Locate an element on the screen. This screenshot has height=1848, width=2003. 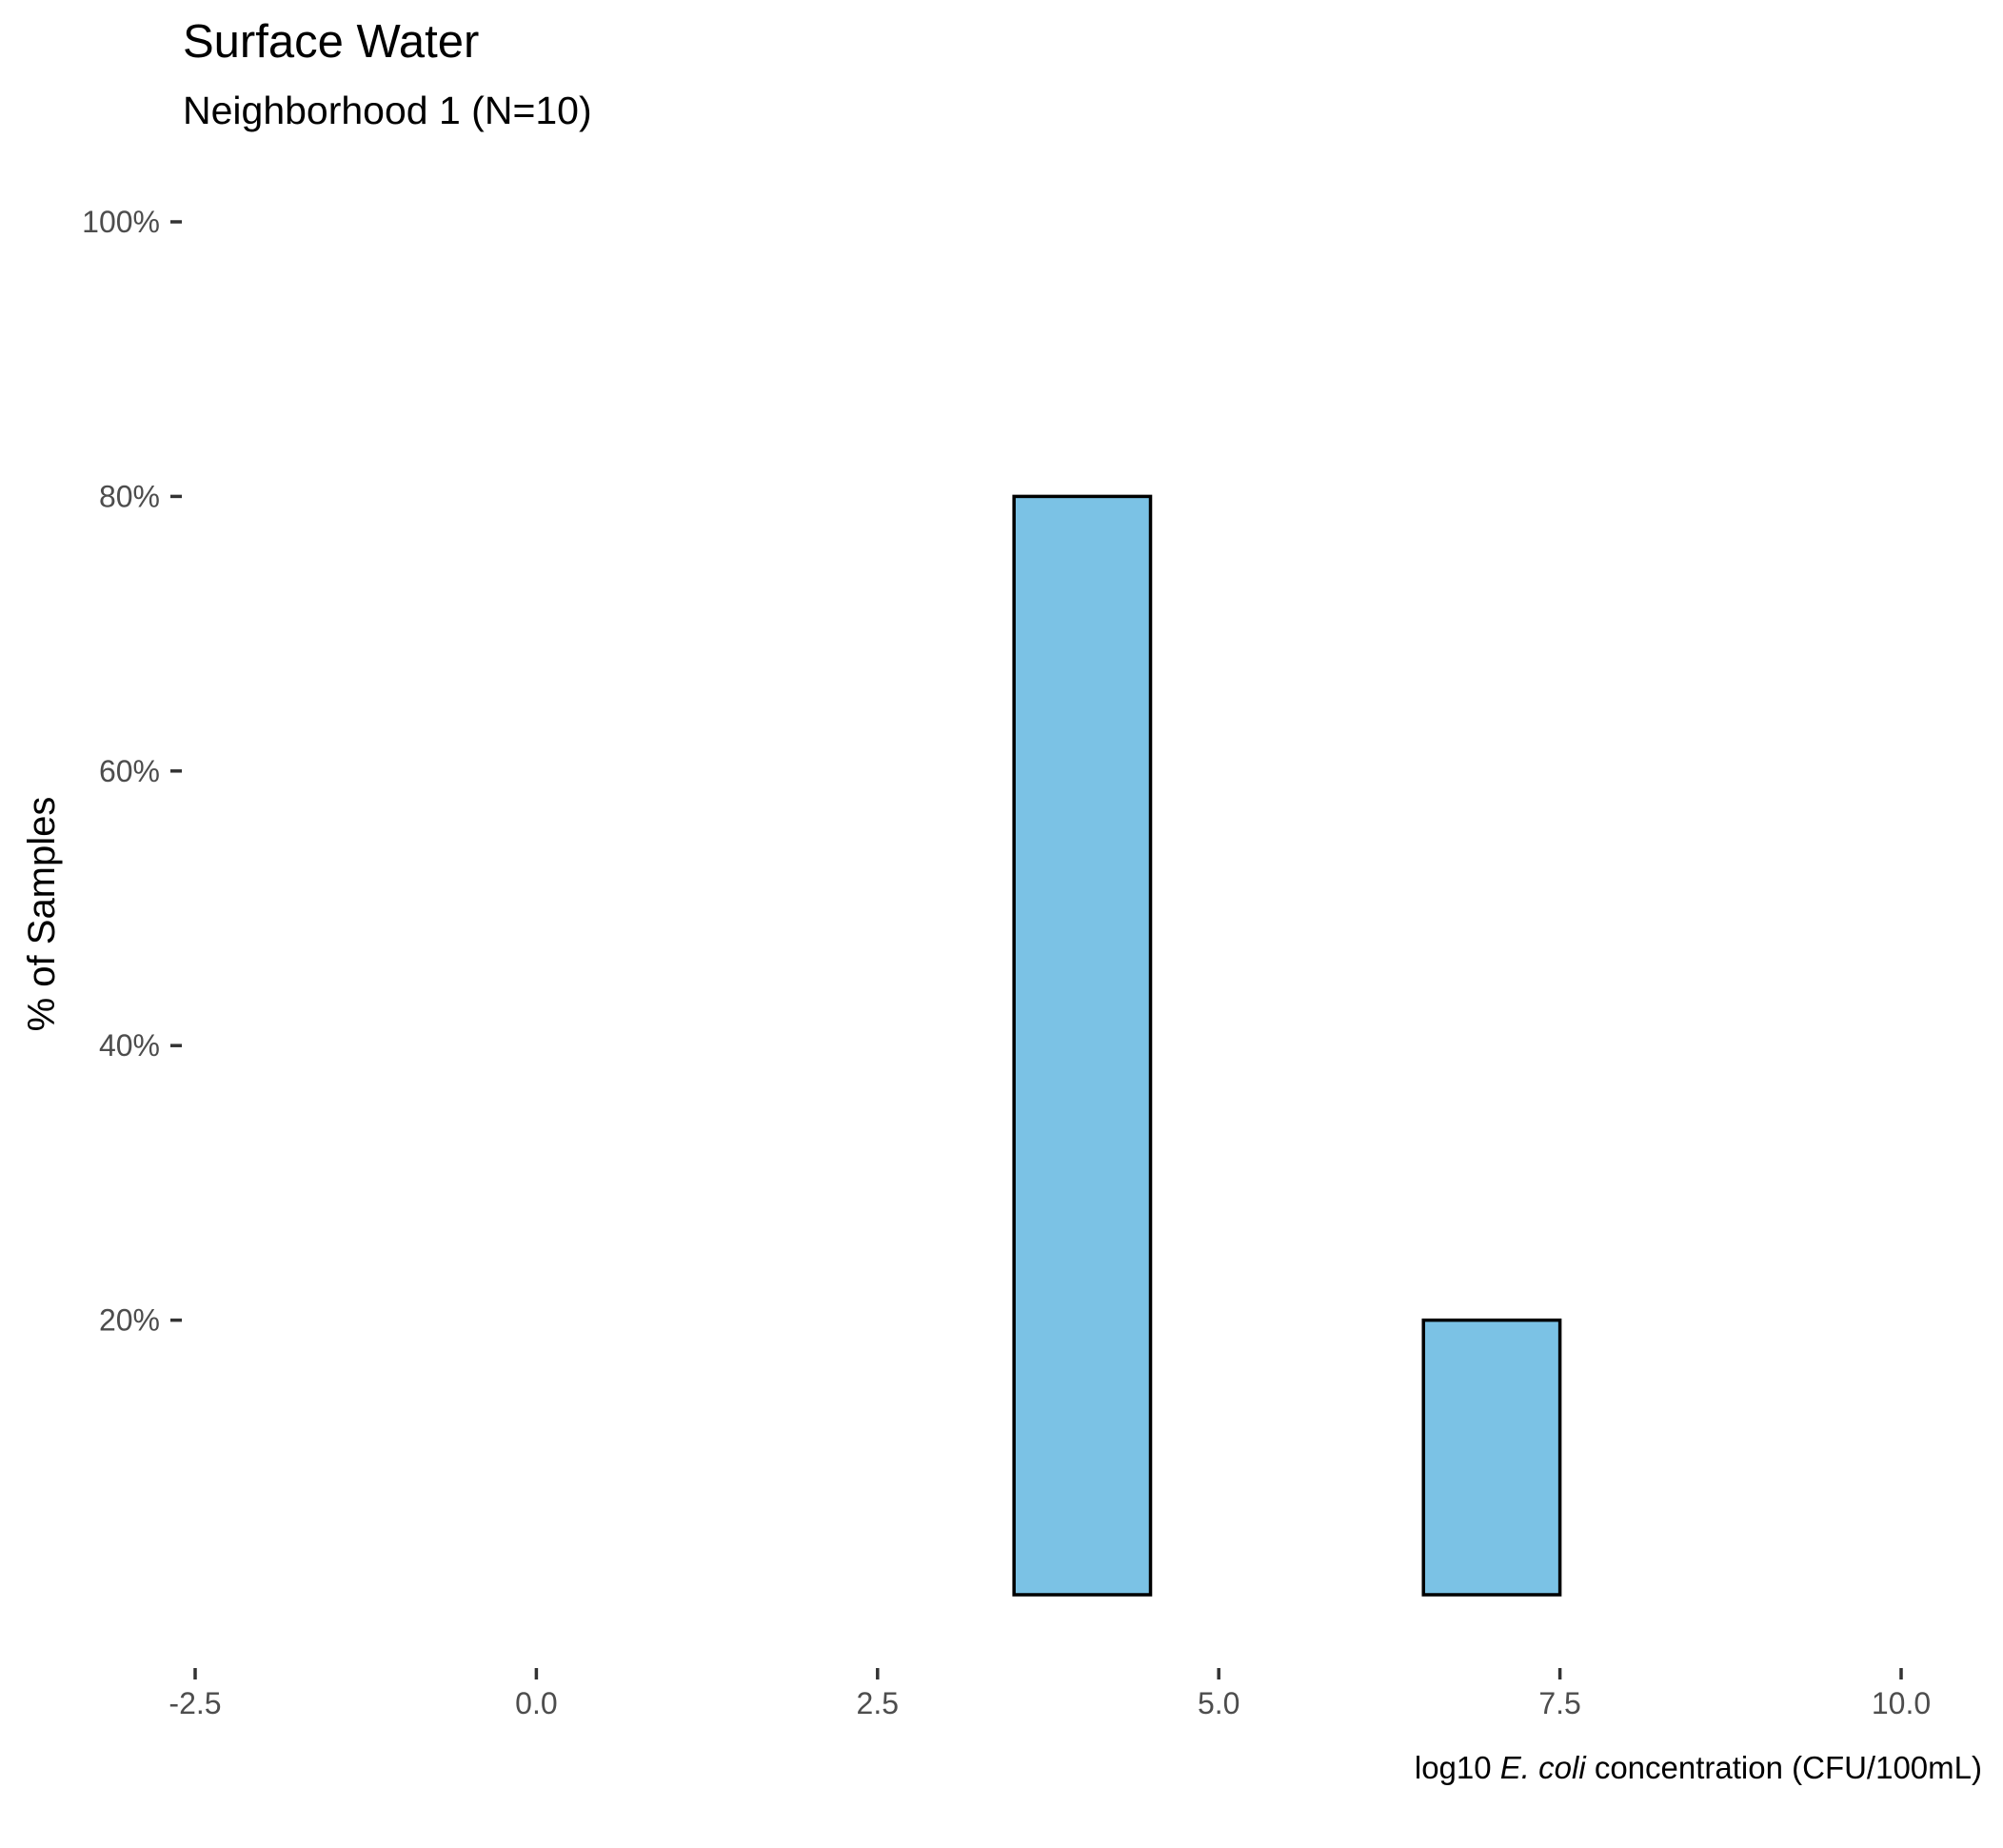
x-axis-label-prefix: log10 is located at coordinates (1458, 1768).